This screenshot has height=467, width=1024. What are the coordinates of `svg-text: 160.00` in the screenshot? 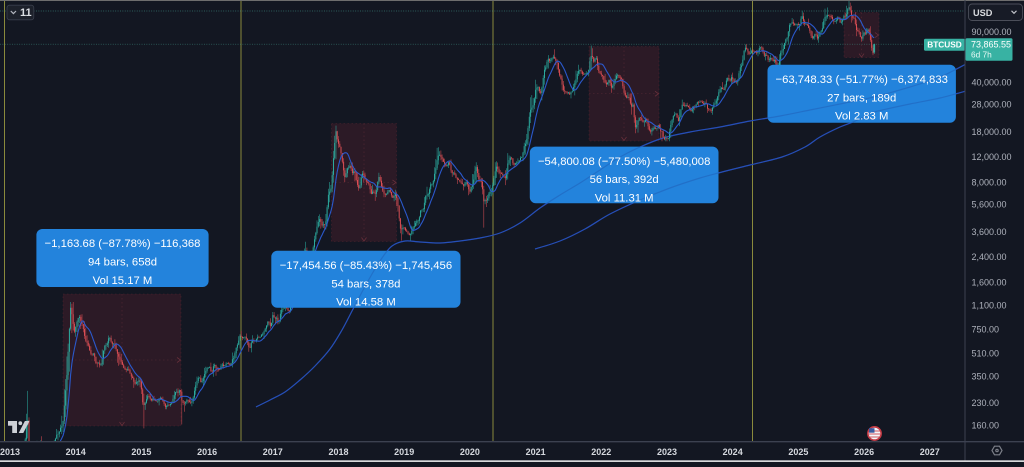 It's located at (986, 425).